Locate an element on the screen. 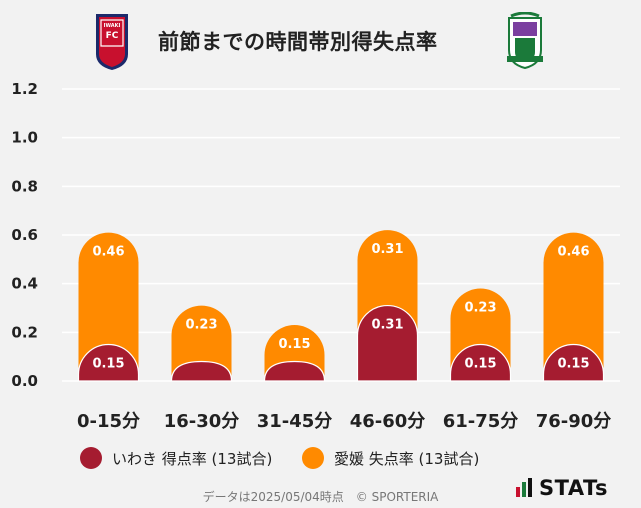 This screenshot has height=508, width=641. legend: いわき 得点率 (13試合) 愛媛 失点率 (13試合) is located at coordinates (320, 462).